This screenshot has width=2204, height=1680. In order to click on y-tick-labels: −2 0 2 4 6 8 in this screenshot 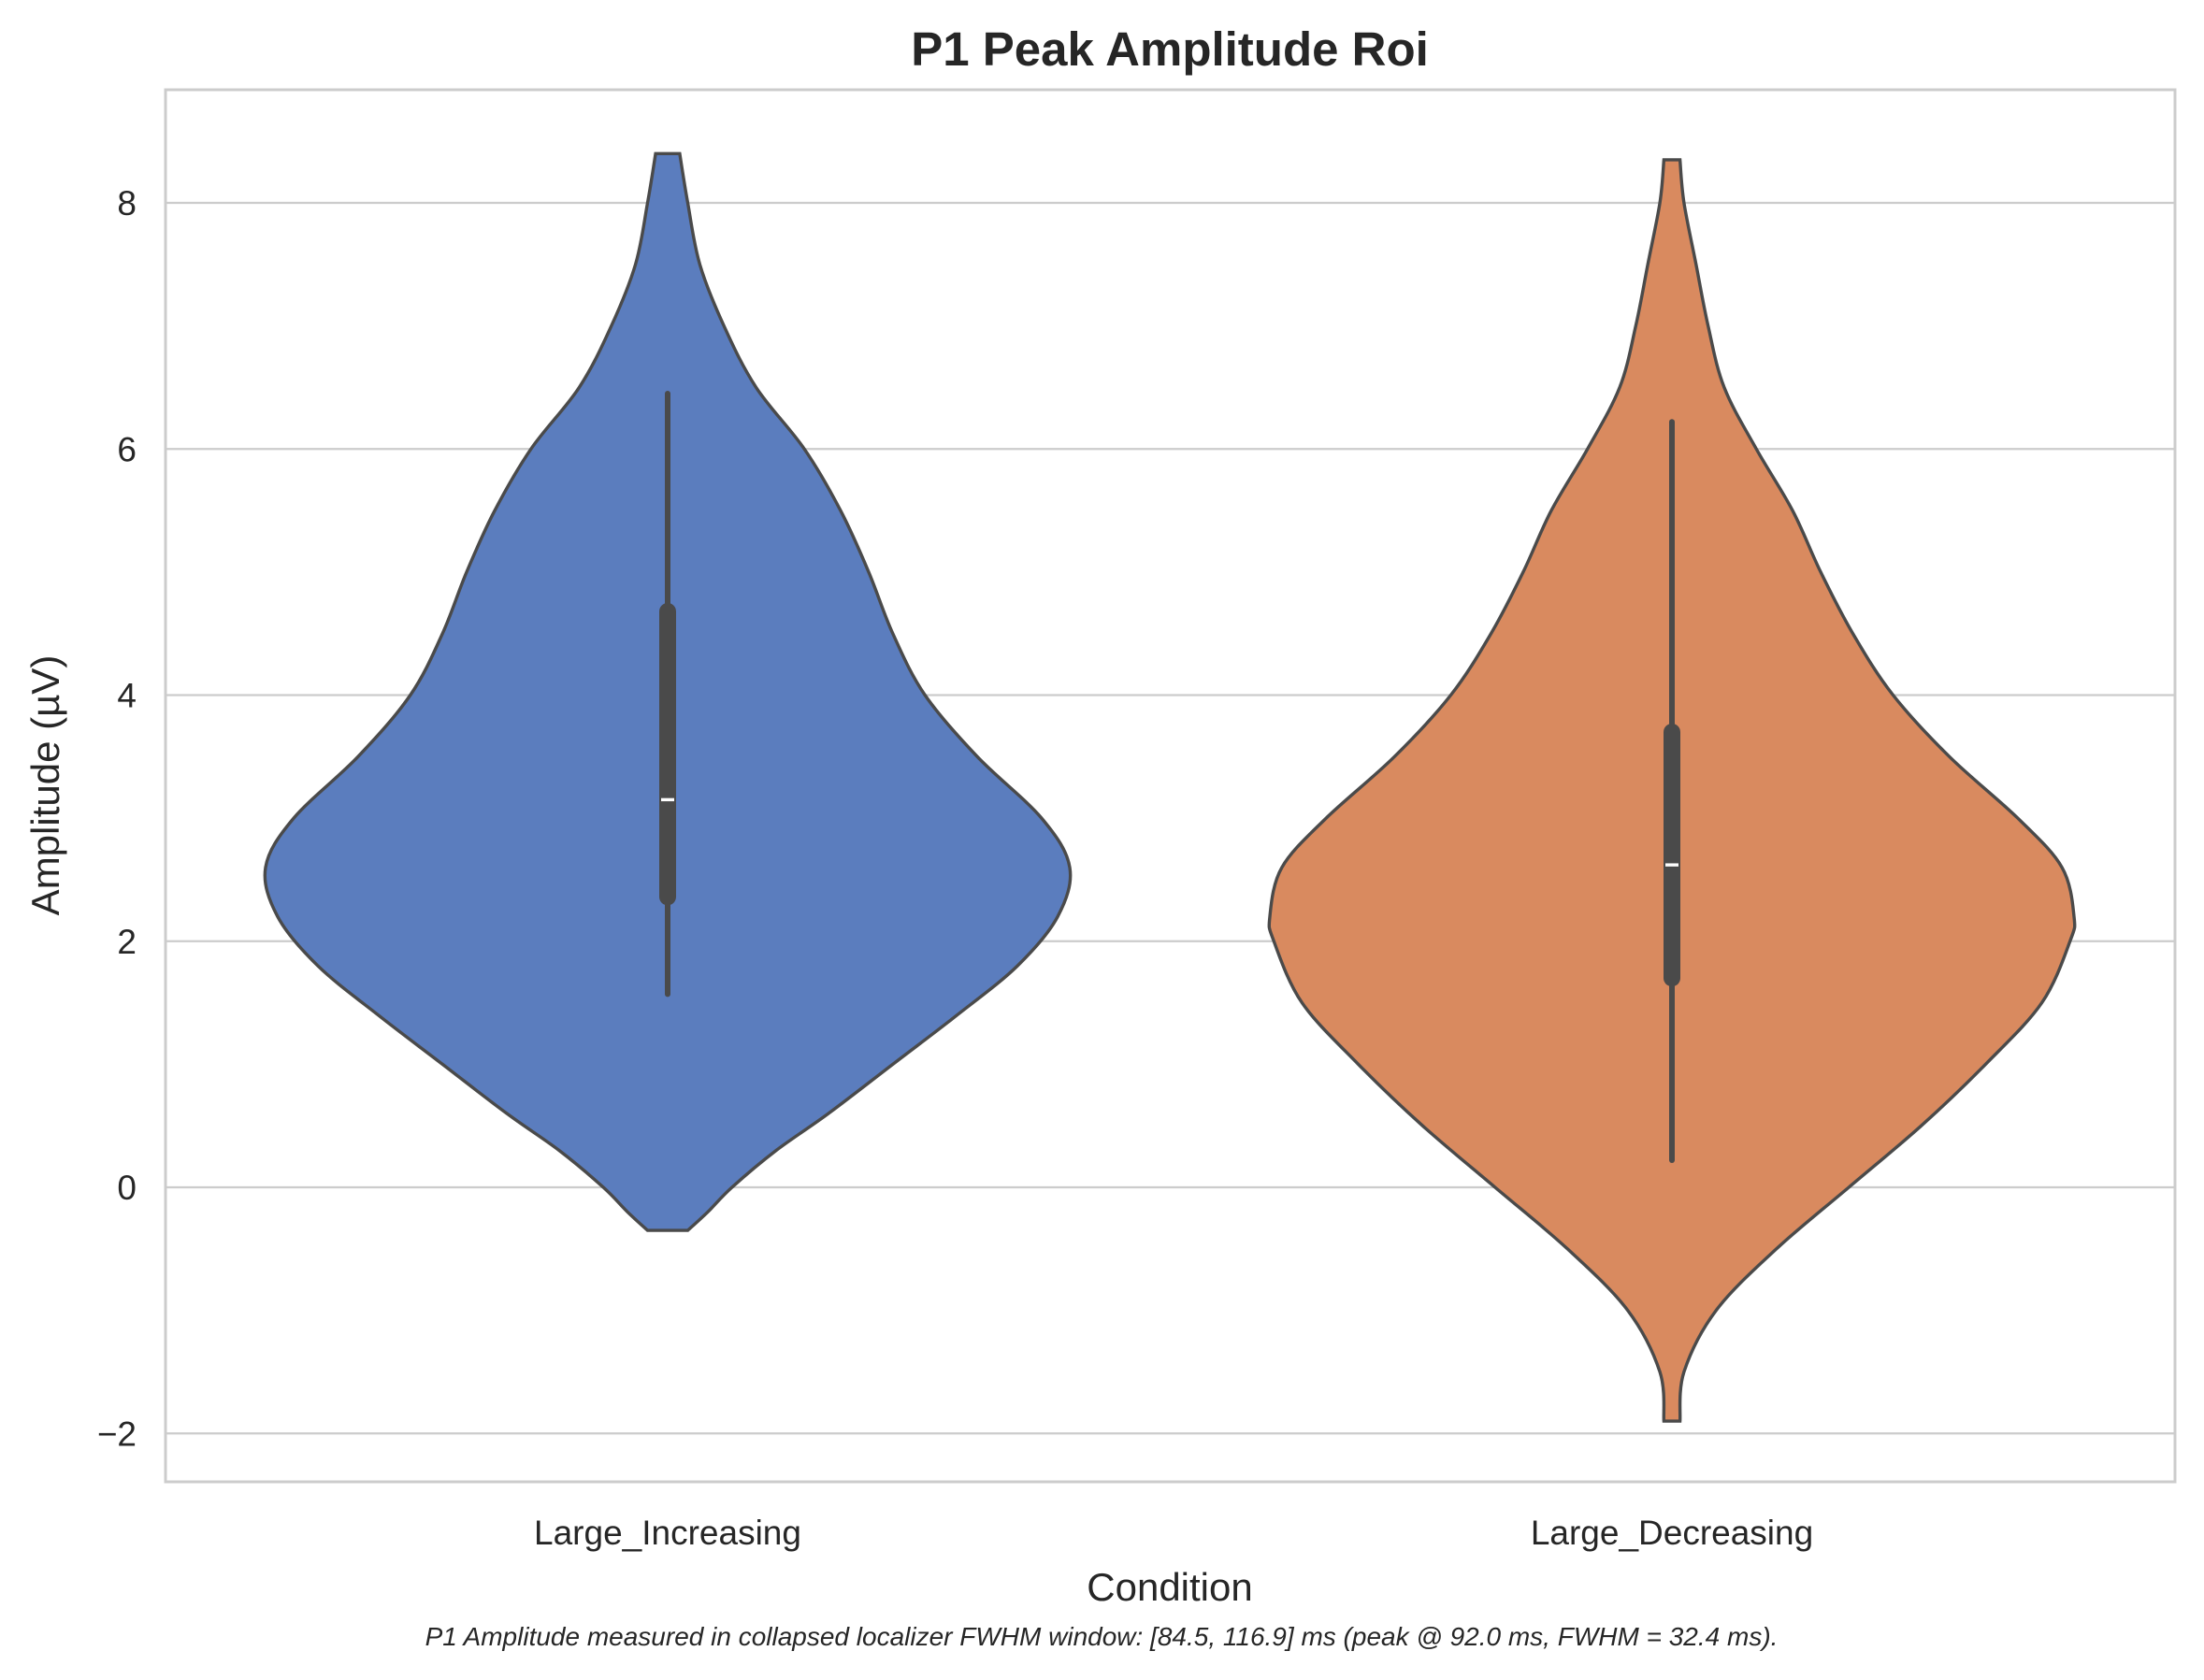, I will do `click(117, 818)`.